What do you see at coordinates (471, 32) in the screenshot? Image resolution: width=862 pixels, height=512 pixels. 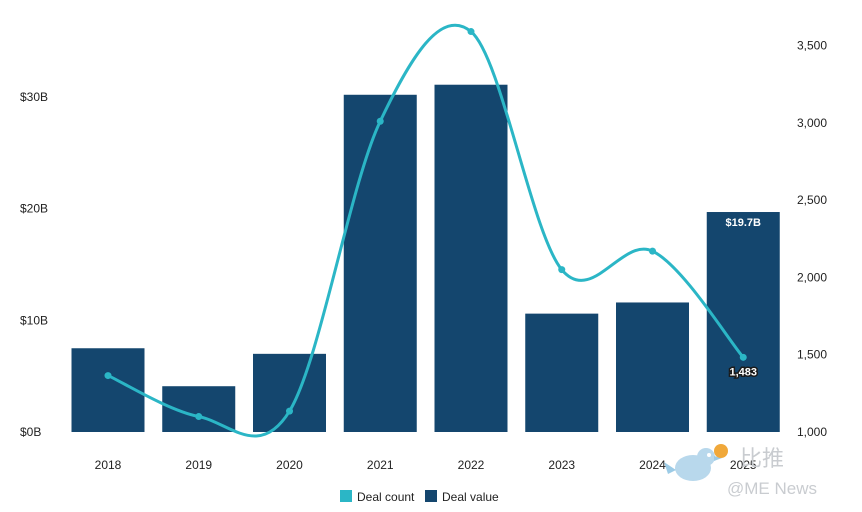 I see `line-point-2022` at bounding box center [471, 32].